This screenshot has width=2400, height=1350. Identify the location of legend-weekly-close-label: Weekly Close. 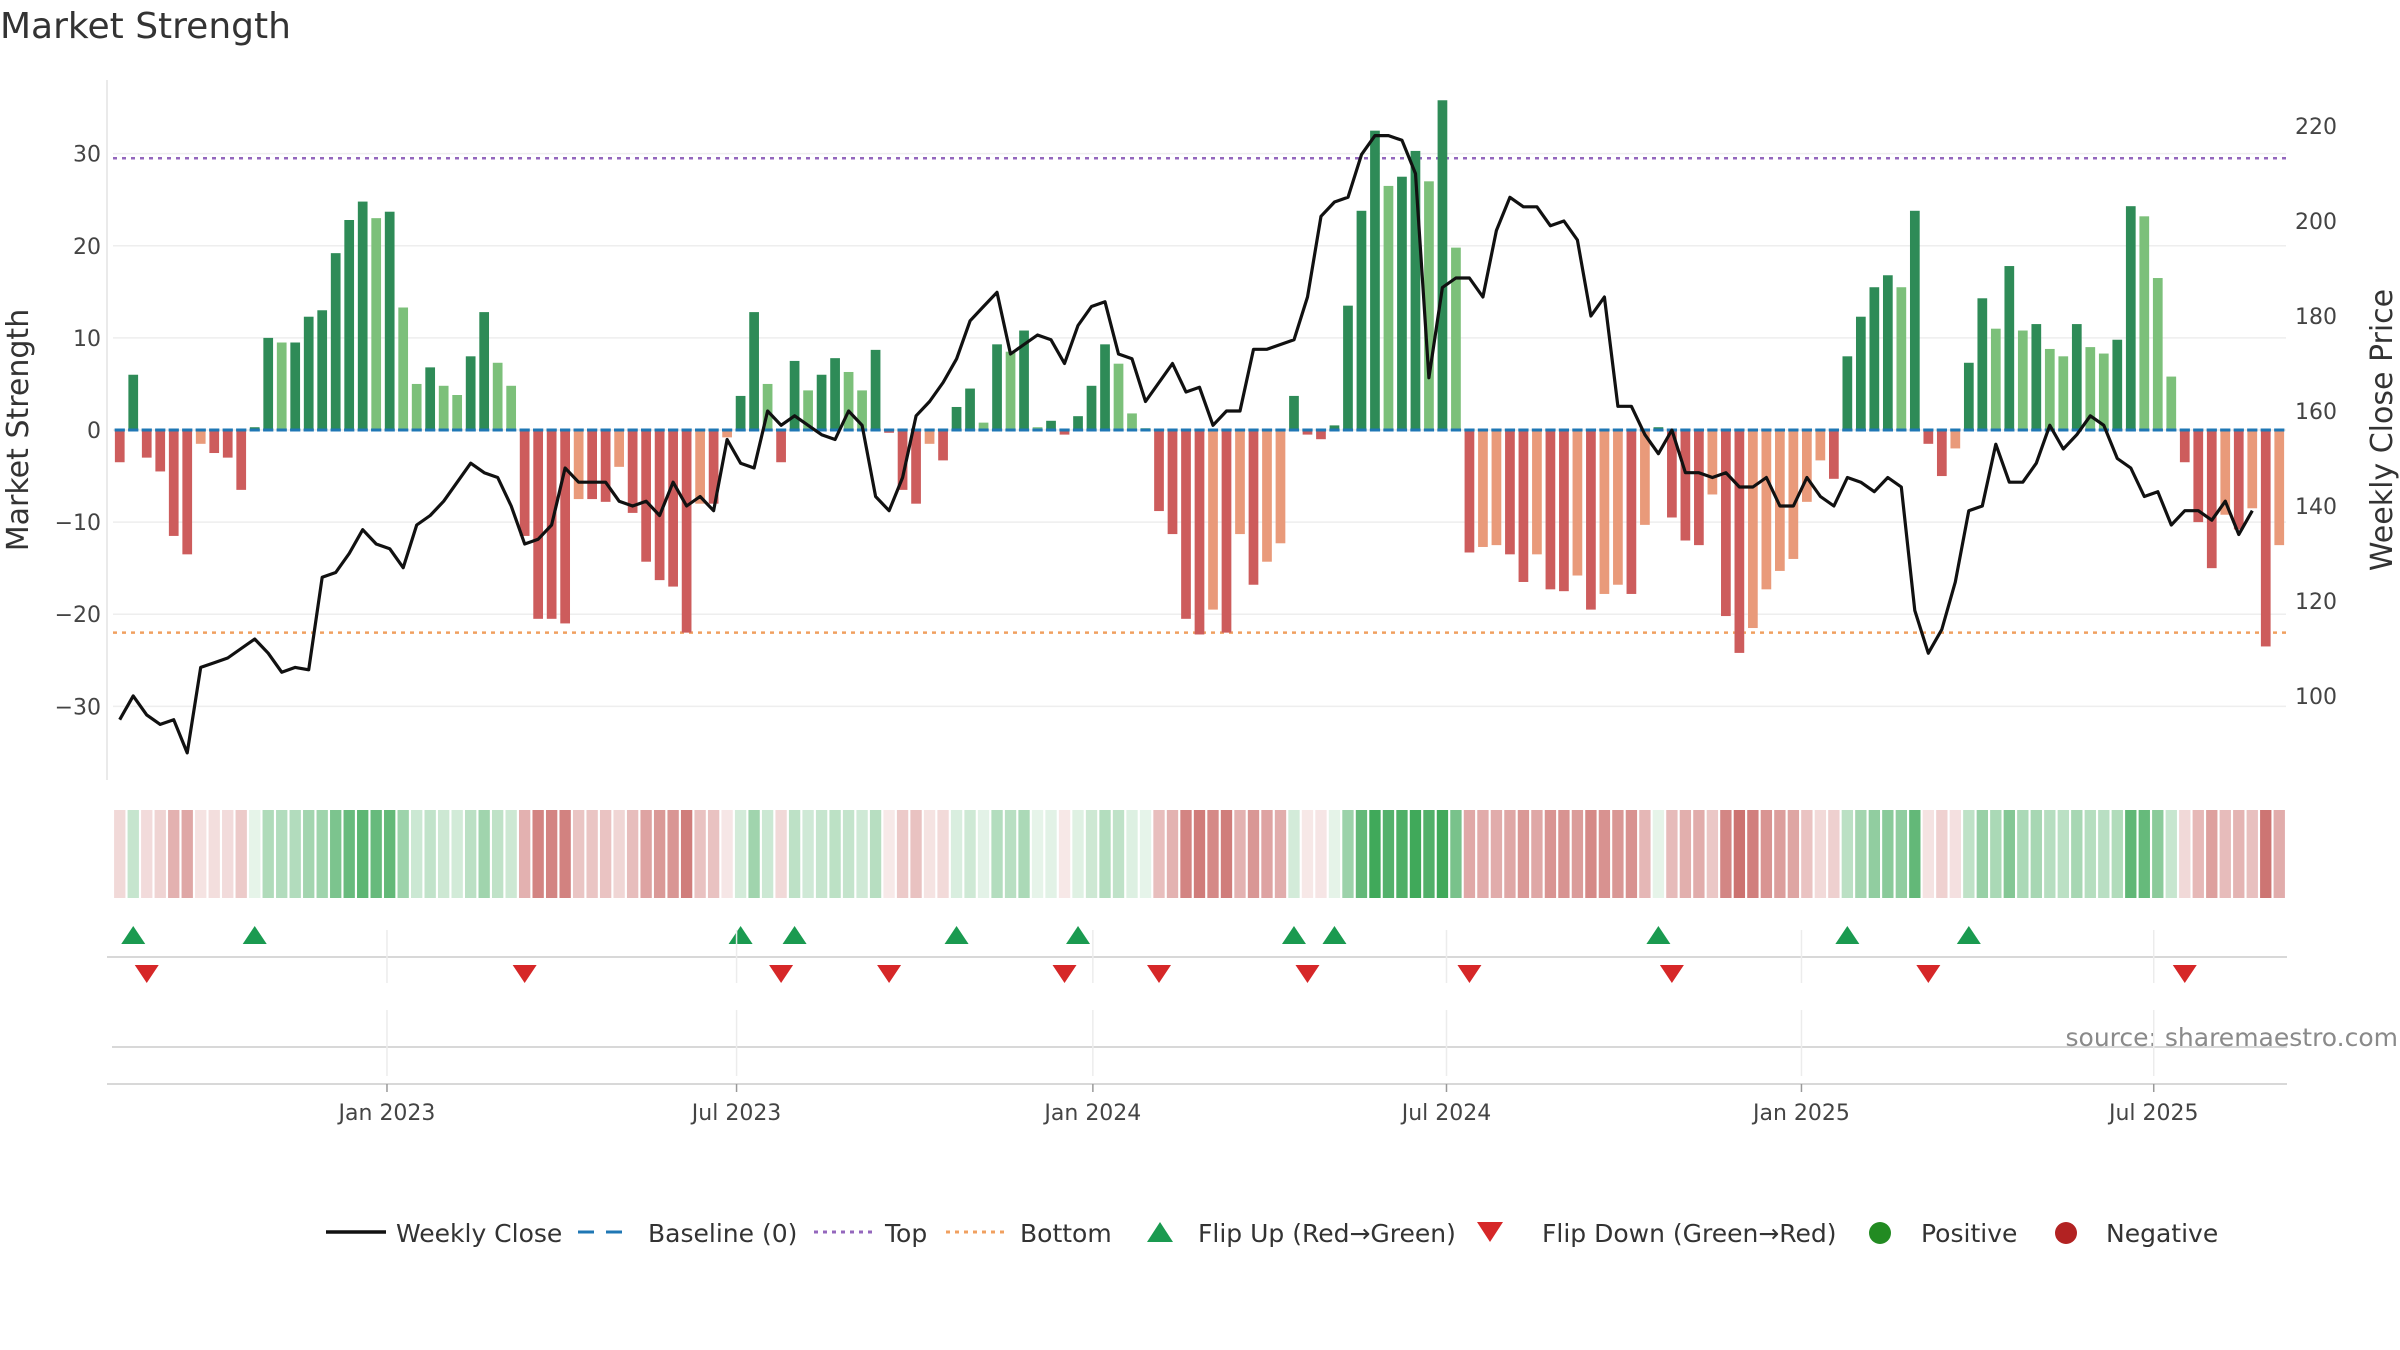
(479, 1233).